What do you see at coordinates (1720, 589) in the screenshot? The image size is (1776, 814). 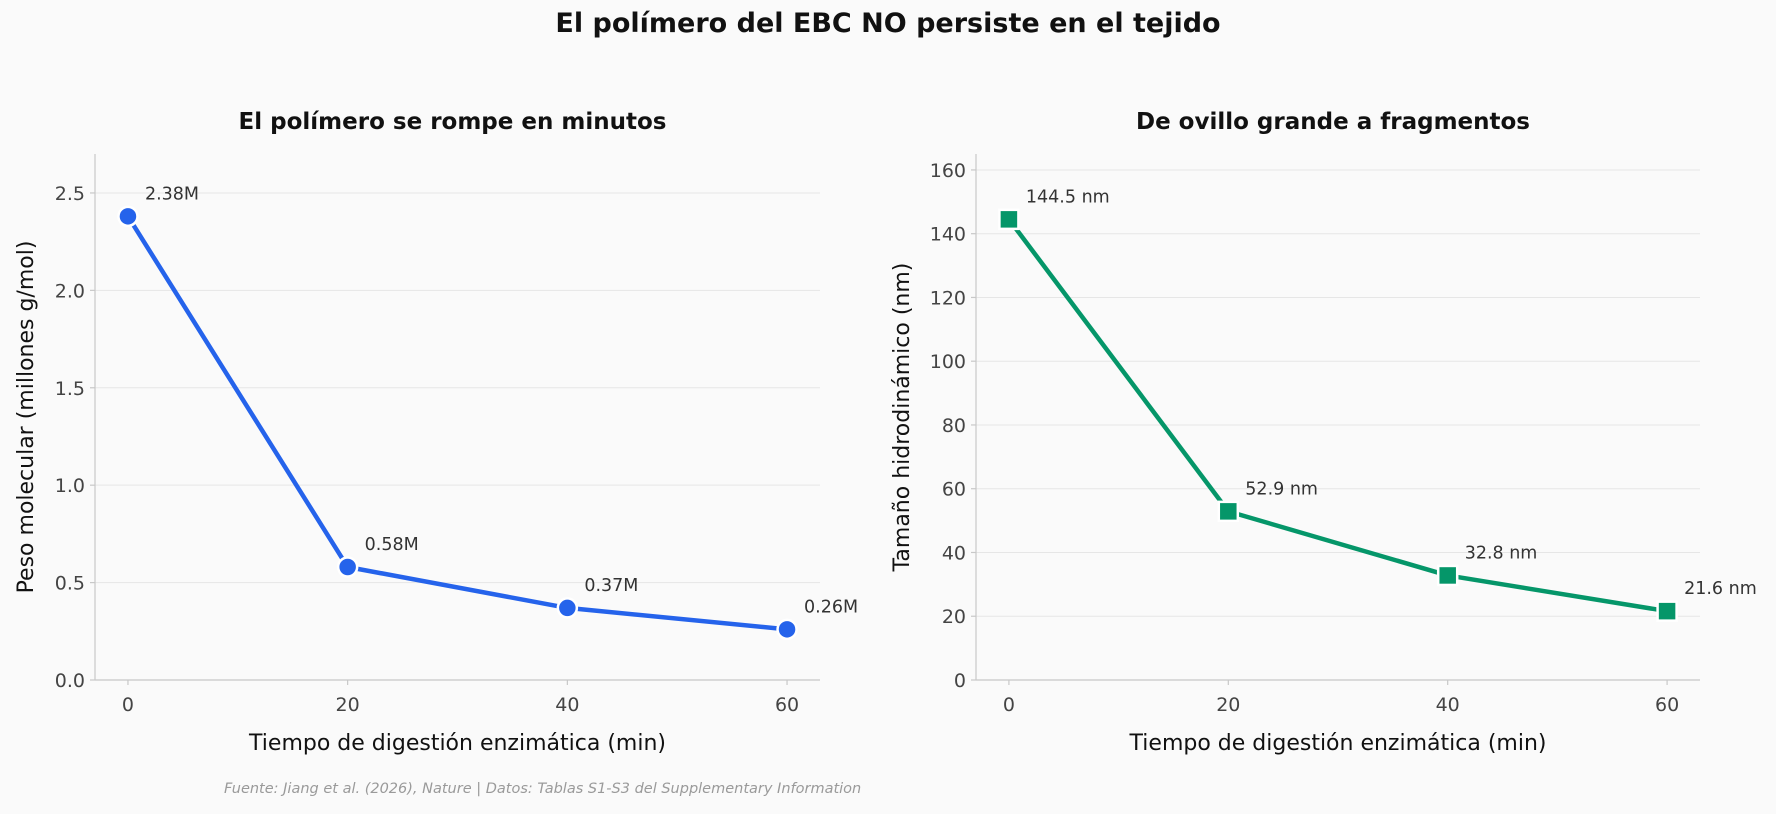 I see `data-label: 21.6 nm` at bounding box center [1720, 589].